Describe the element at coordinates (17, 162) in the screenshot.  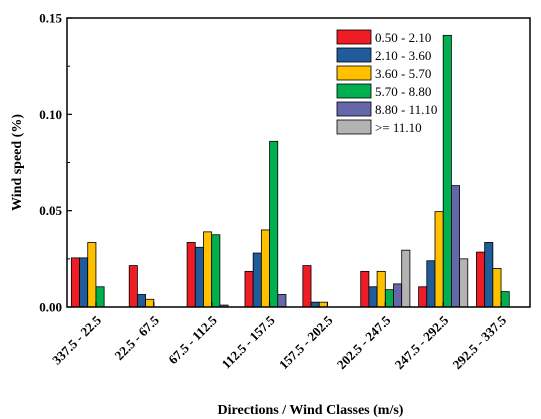
I see `y-axis-title: Wind speed (%)` at that location.